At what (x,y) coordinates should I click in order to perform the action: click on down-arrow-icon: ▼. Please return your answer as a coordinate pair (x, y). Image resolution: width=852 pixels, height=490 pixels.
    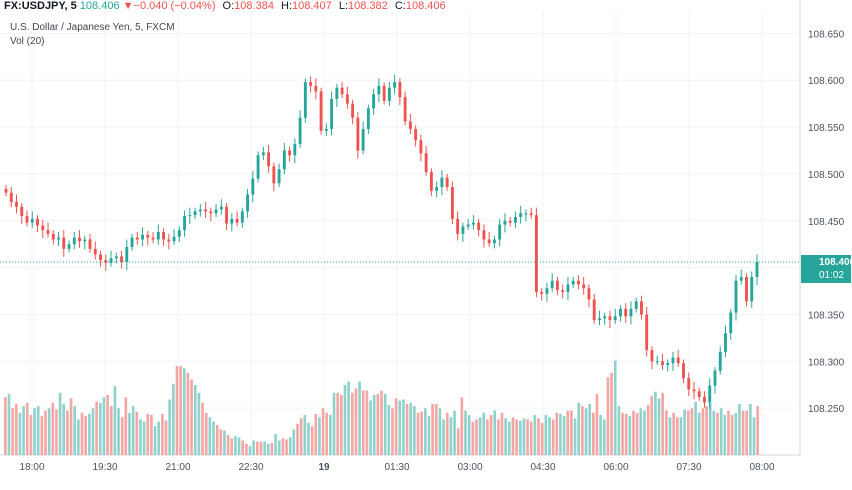
    Looking at the image, I should click on (128, 6).